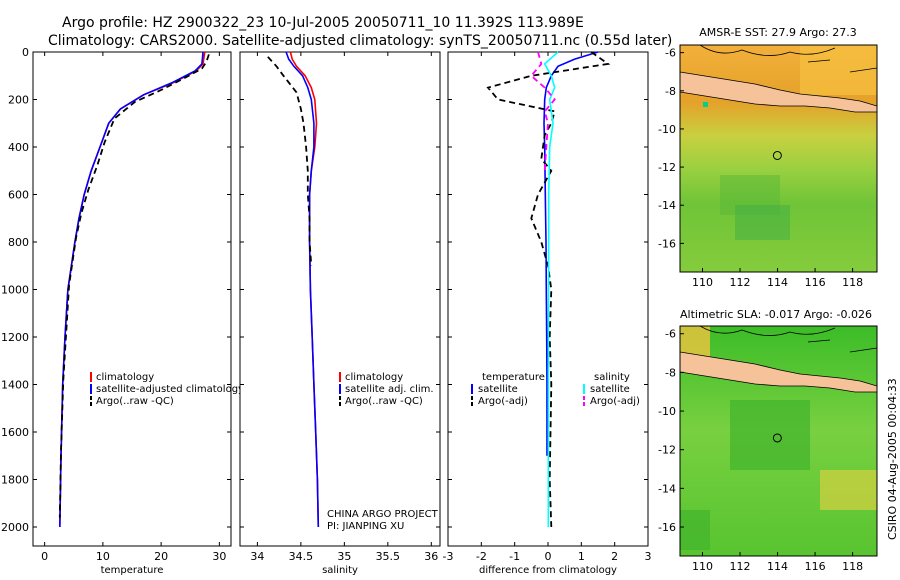 Image resolution: width=900 pixels, height=580 pixels. Describe the element at coordinates (648, 556) in the screenshot. I see `x-tick-label: 3` at that location.